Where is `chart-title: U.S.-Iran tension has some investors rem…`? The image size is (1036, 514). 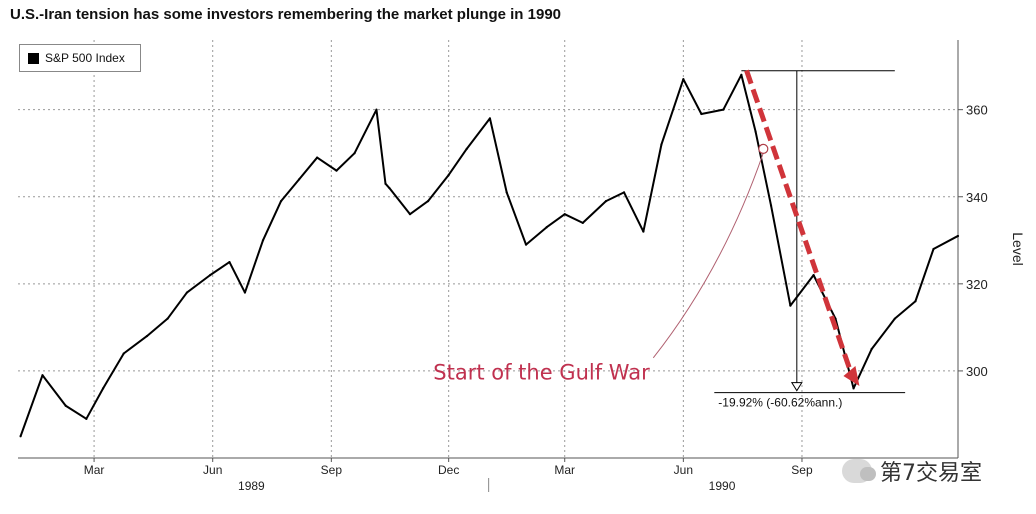
chart-title: U.S.-Iran tension has some investors rem… is located at coordinates (286, 14).